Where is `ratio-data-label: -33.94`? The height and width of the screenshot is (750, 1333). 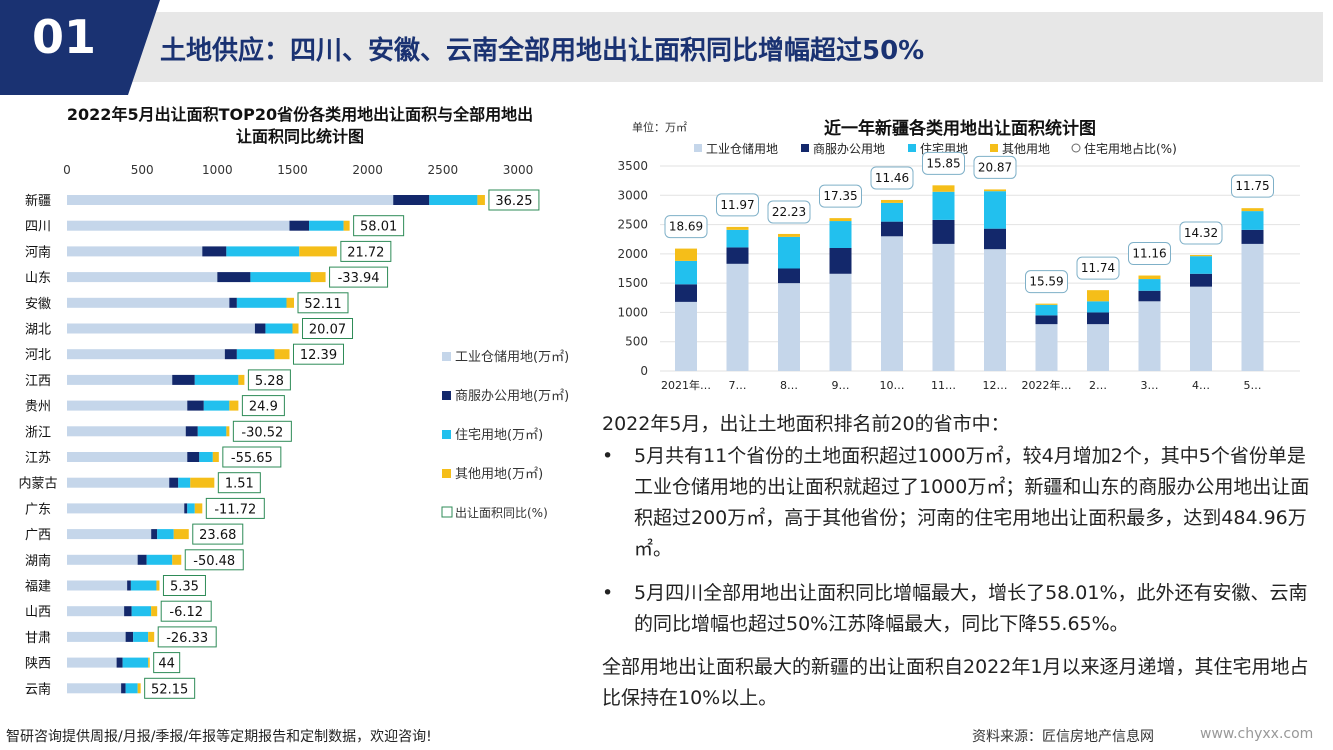
ratio-data-label: -33.94 is located at coordinates (359, 278).